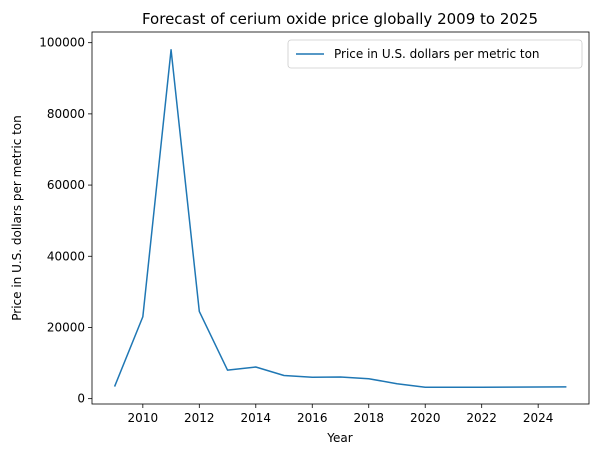 This screenshot has width=597, height=455. What do you see at coordinates (17, 218) in the screenshot?
I see `y-axis-label: Price in U.S. dollars per metric ton` at bounding box center [17, 218].